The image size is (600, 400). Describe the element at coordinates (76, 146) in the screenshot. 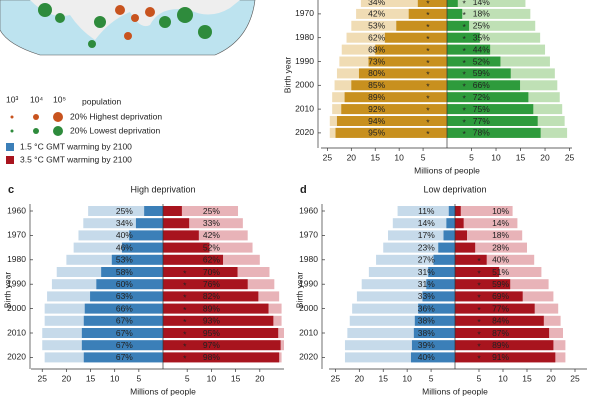

I see `legend-label: 1.5 °C GMT warming by 2100` at that location.